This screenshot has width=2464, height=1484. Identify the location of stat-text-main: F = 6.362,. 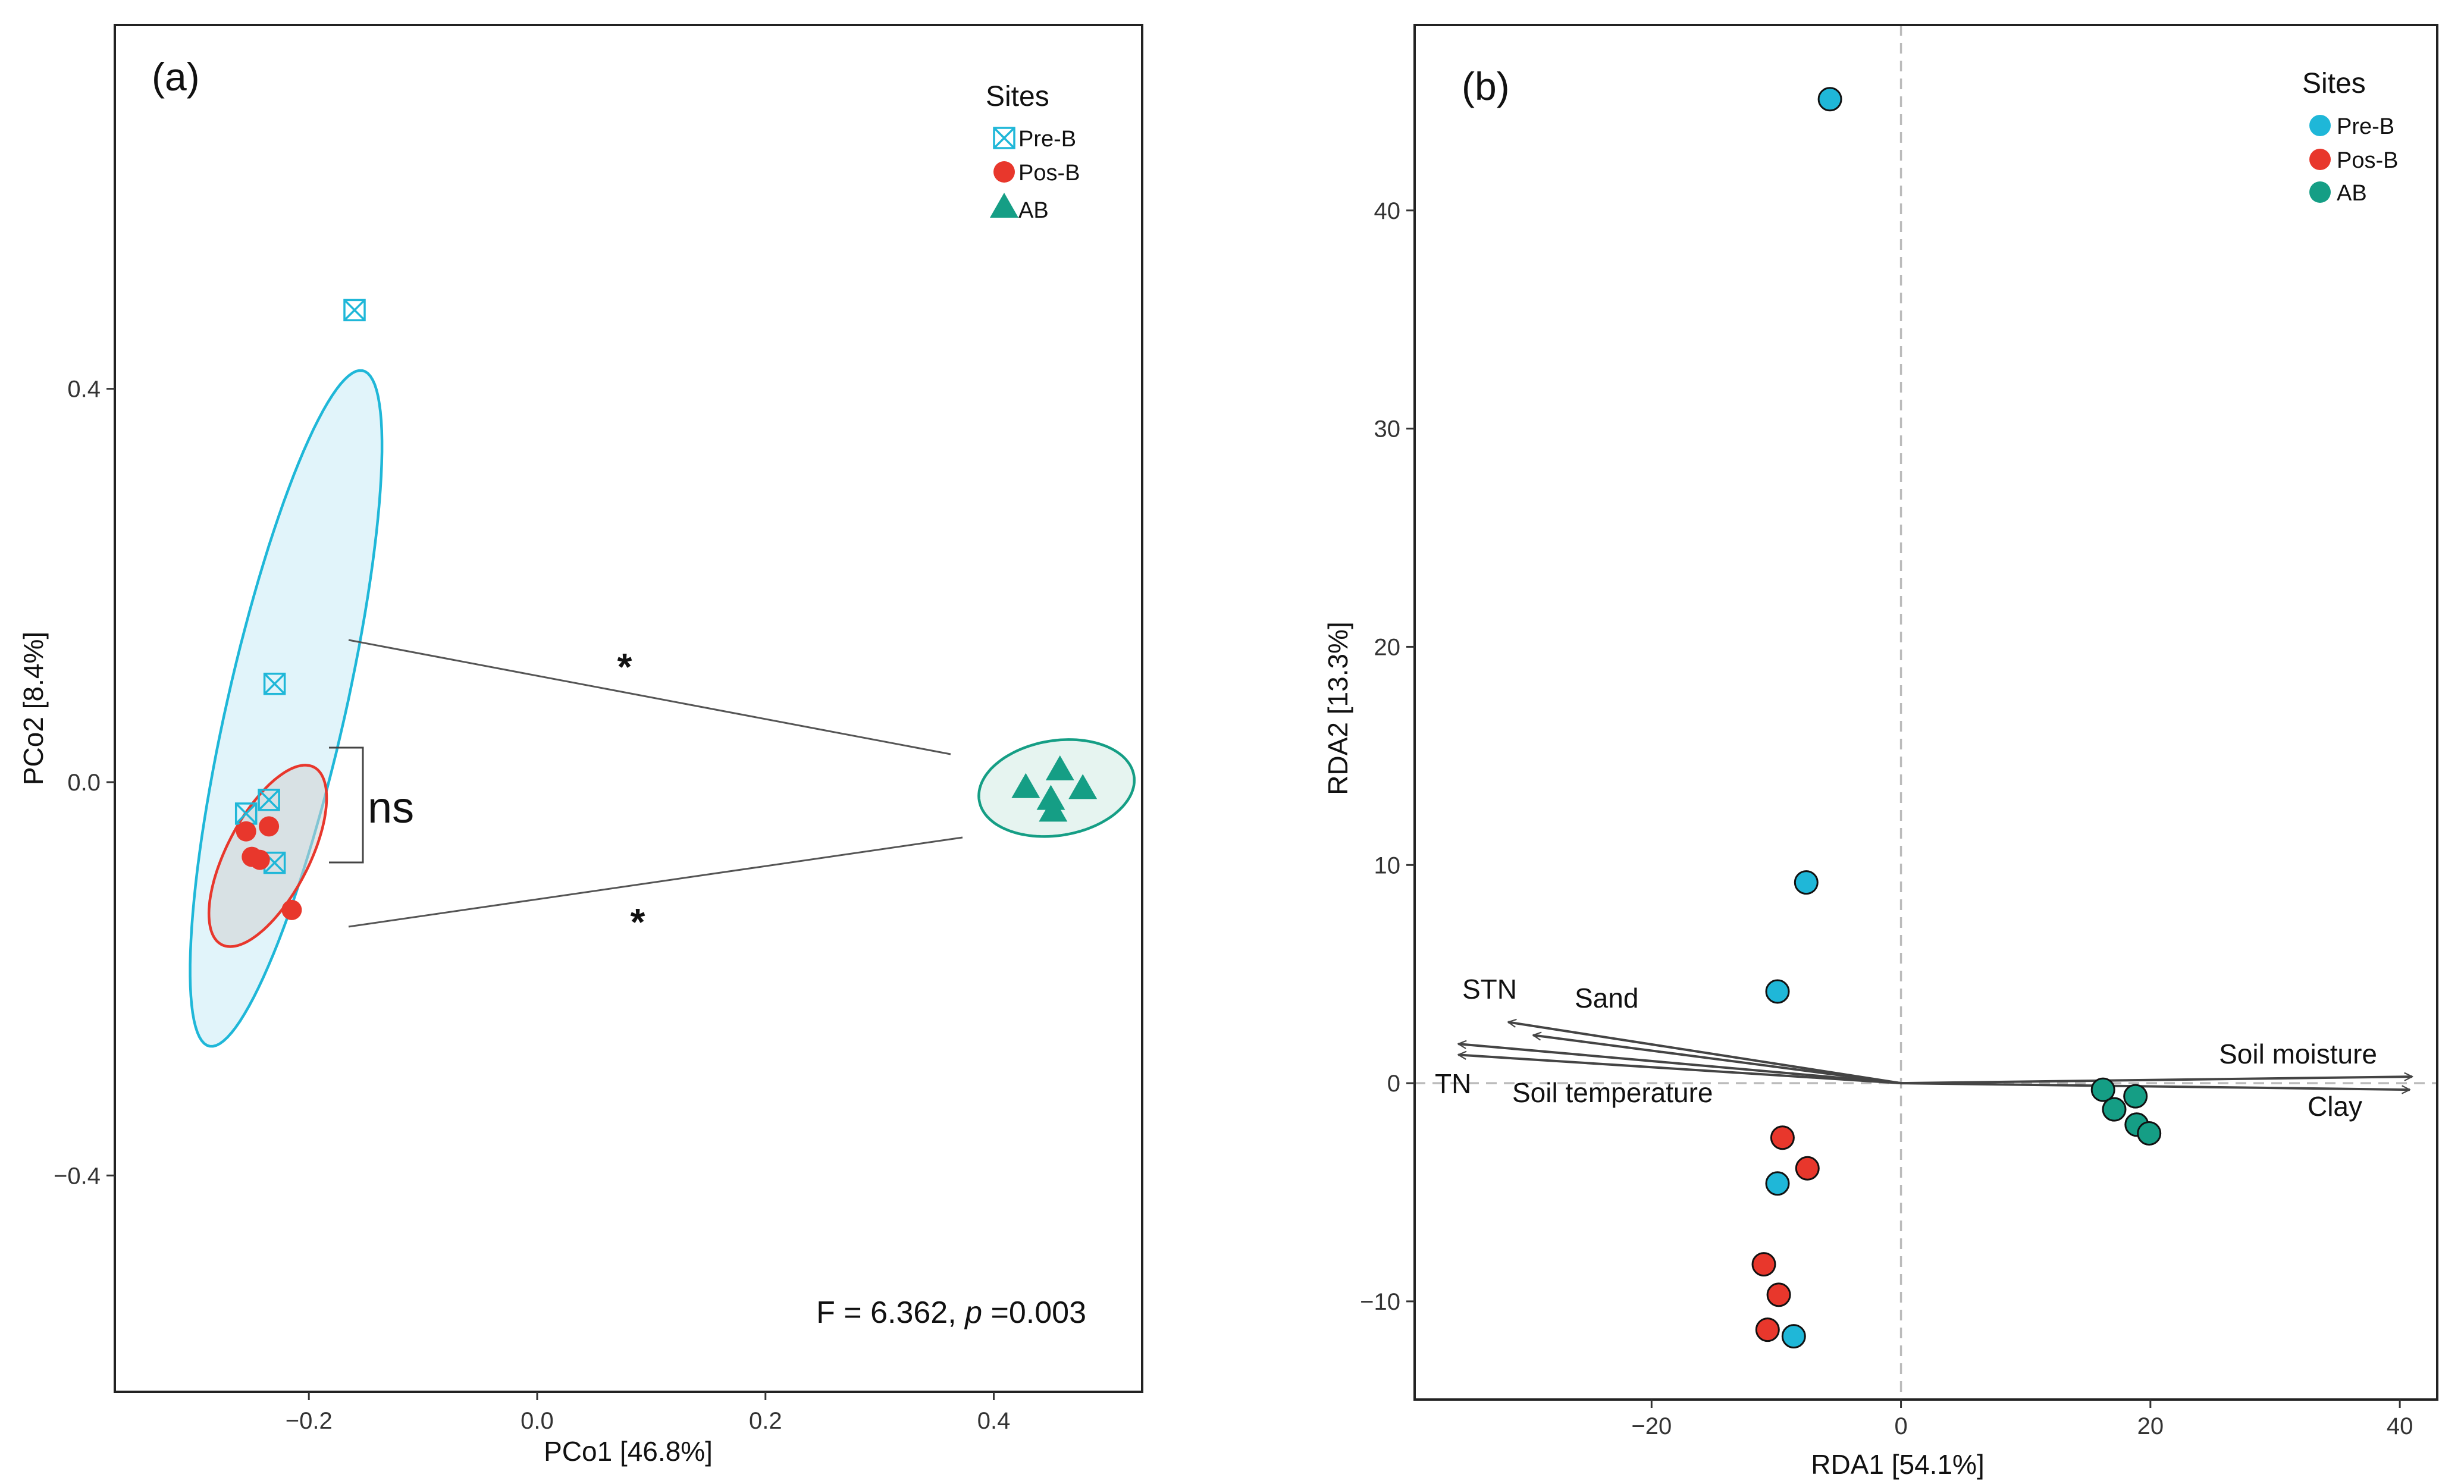
(890, 1312).